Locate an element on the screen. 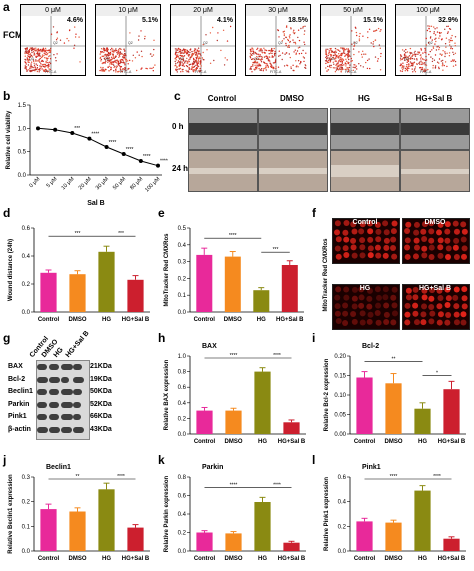 This screenshot has width=474, height=571. x-tick-label: HG+Sal B is located at coordinates (292, 442).